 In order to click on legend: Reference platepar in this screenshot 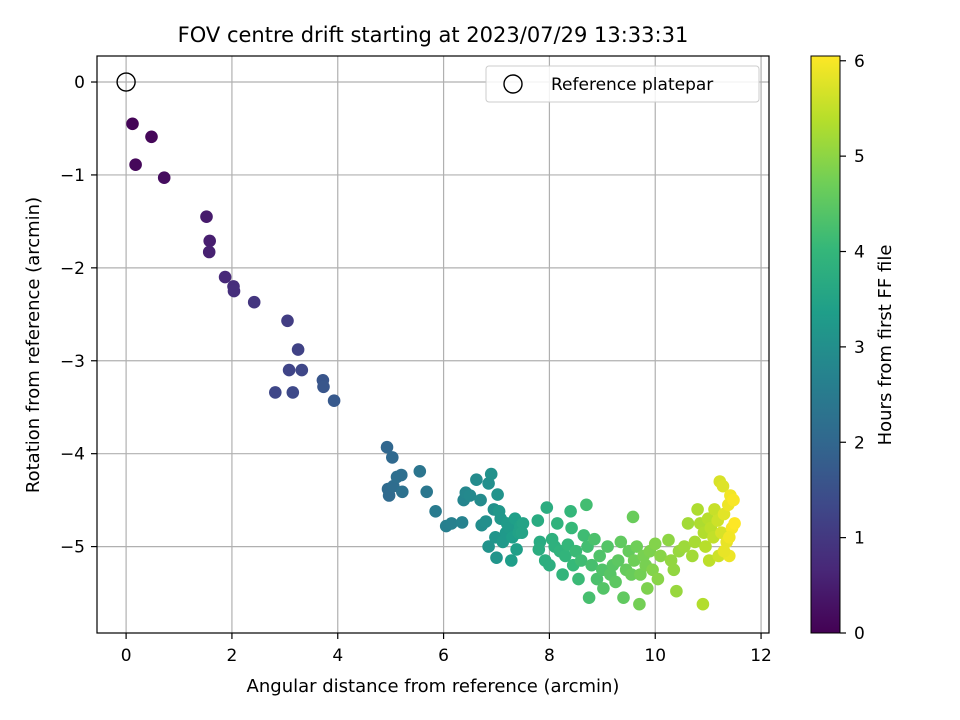, I will do `click(622, 84)`.